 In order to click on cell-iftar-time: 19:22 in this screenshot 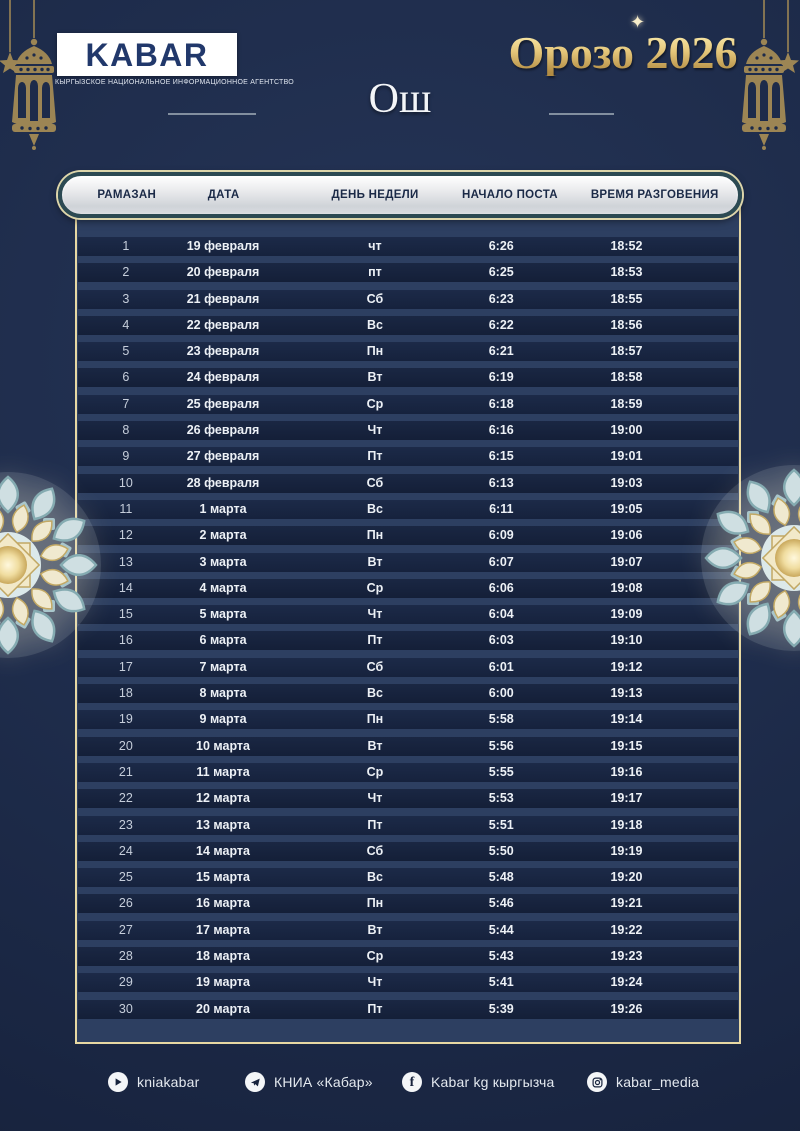, I will do `click(626, 929)`.